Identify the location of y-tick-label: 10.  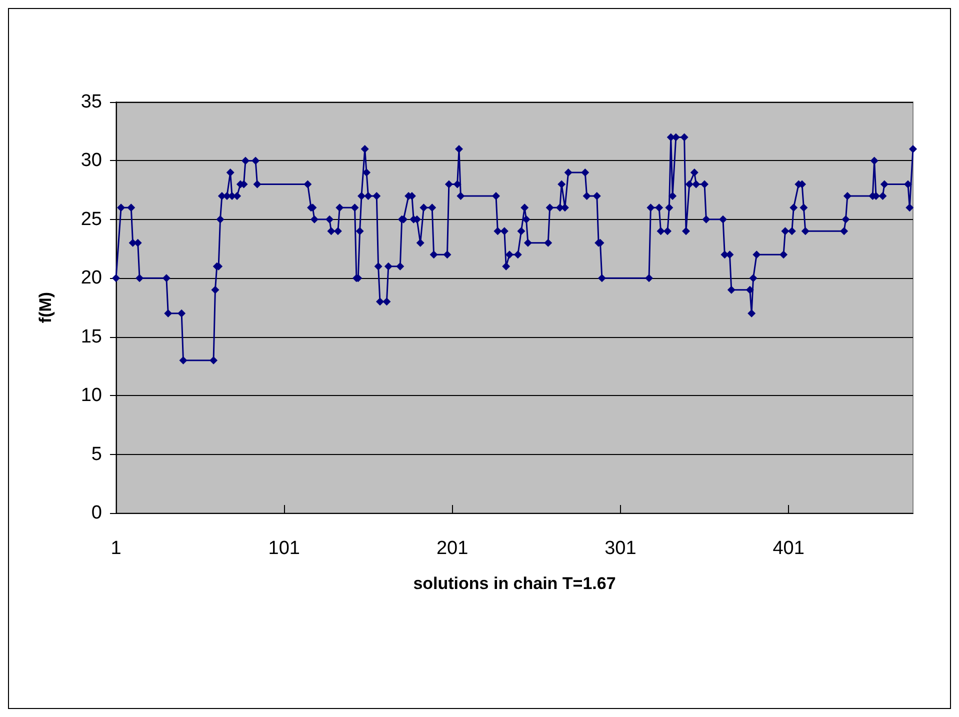
(91, 395).